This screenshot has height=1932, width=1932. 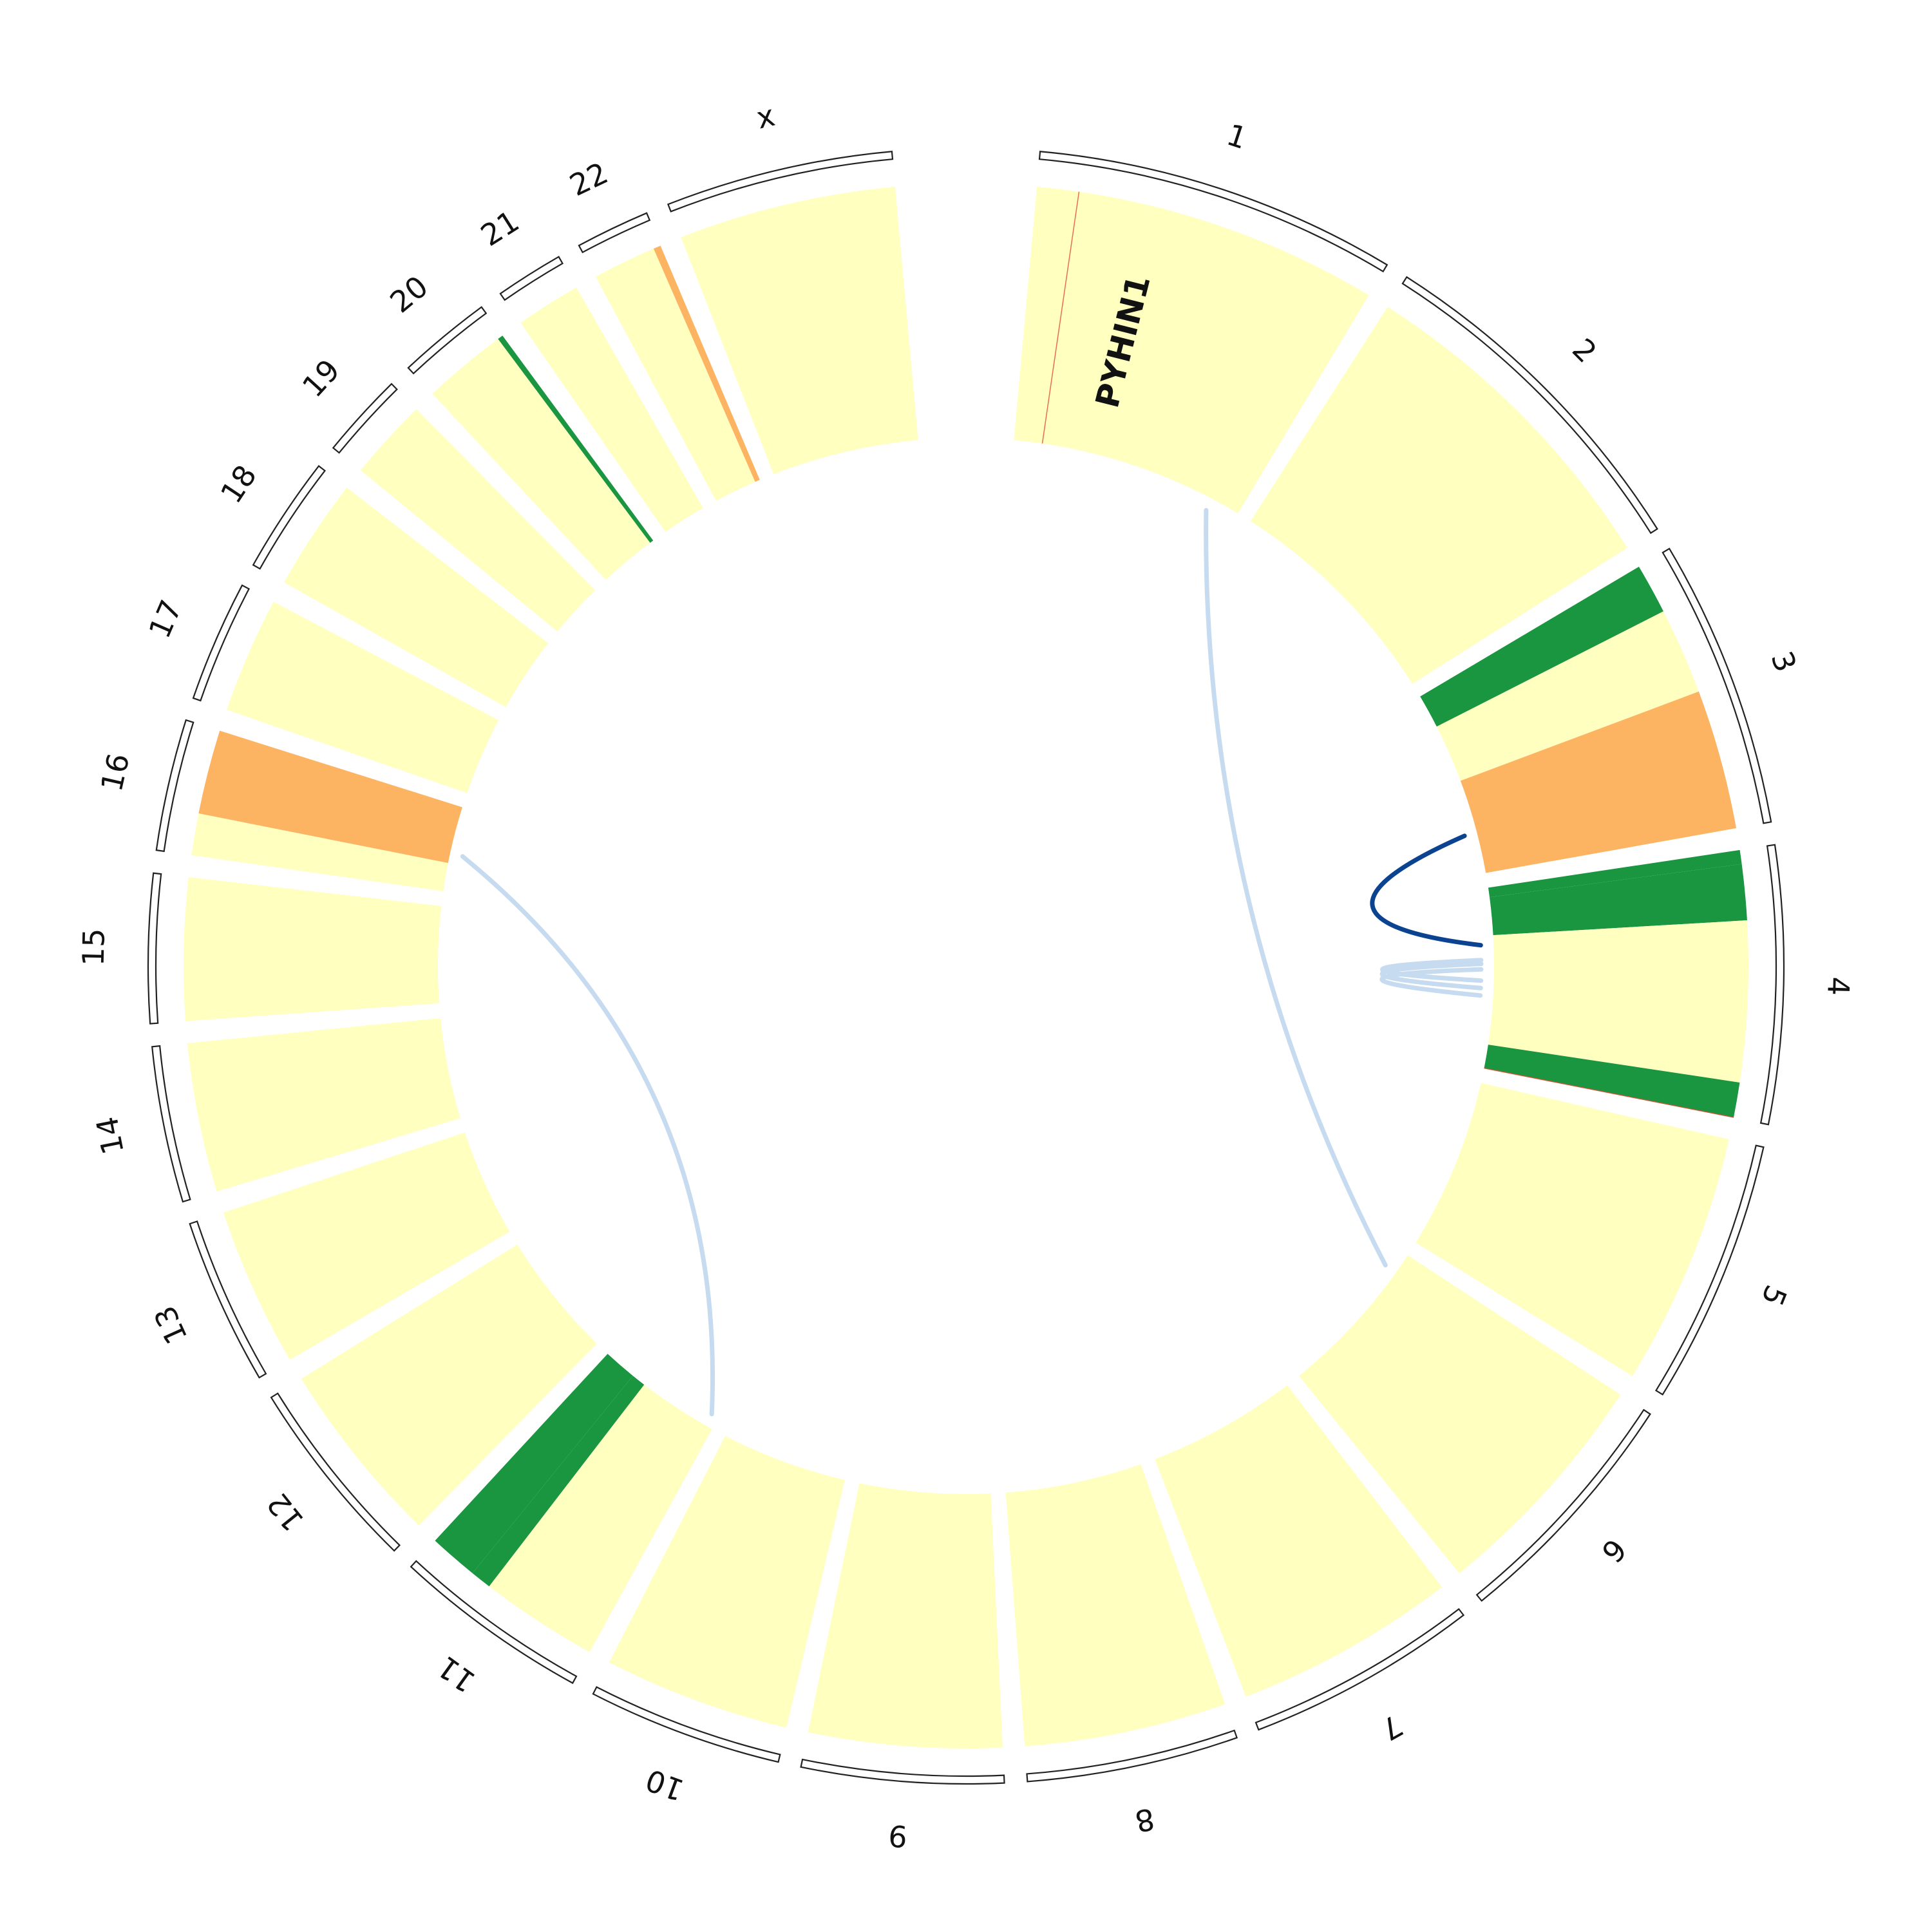 What do you see at coordinates (500, 229) in the screenshot?
I see `chromosome-label: 21` at bounding box center [500, 229].